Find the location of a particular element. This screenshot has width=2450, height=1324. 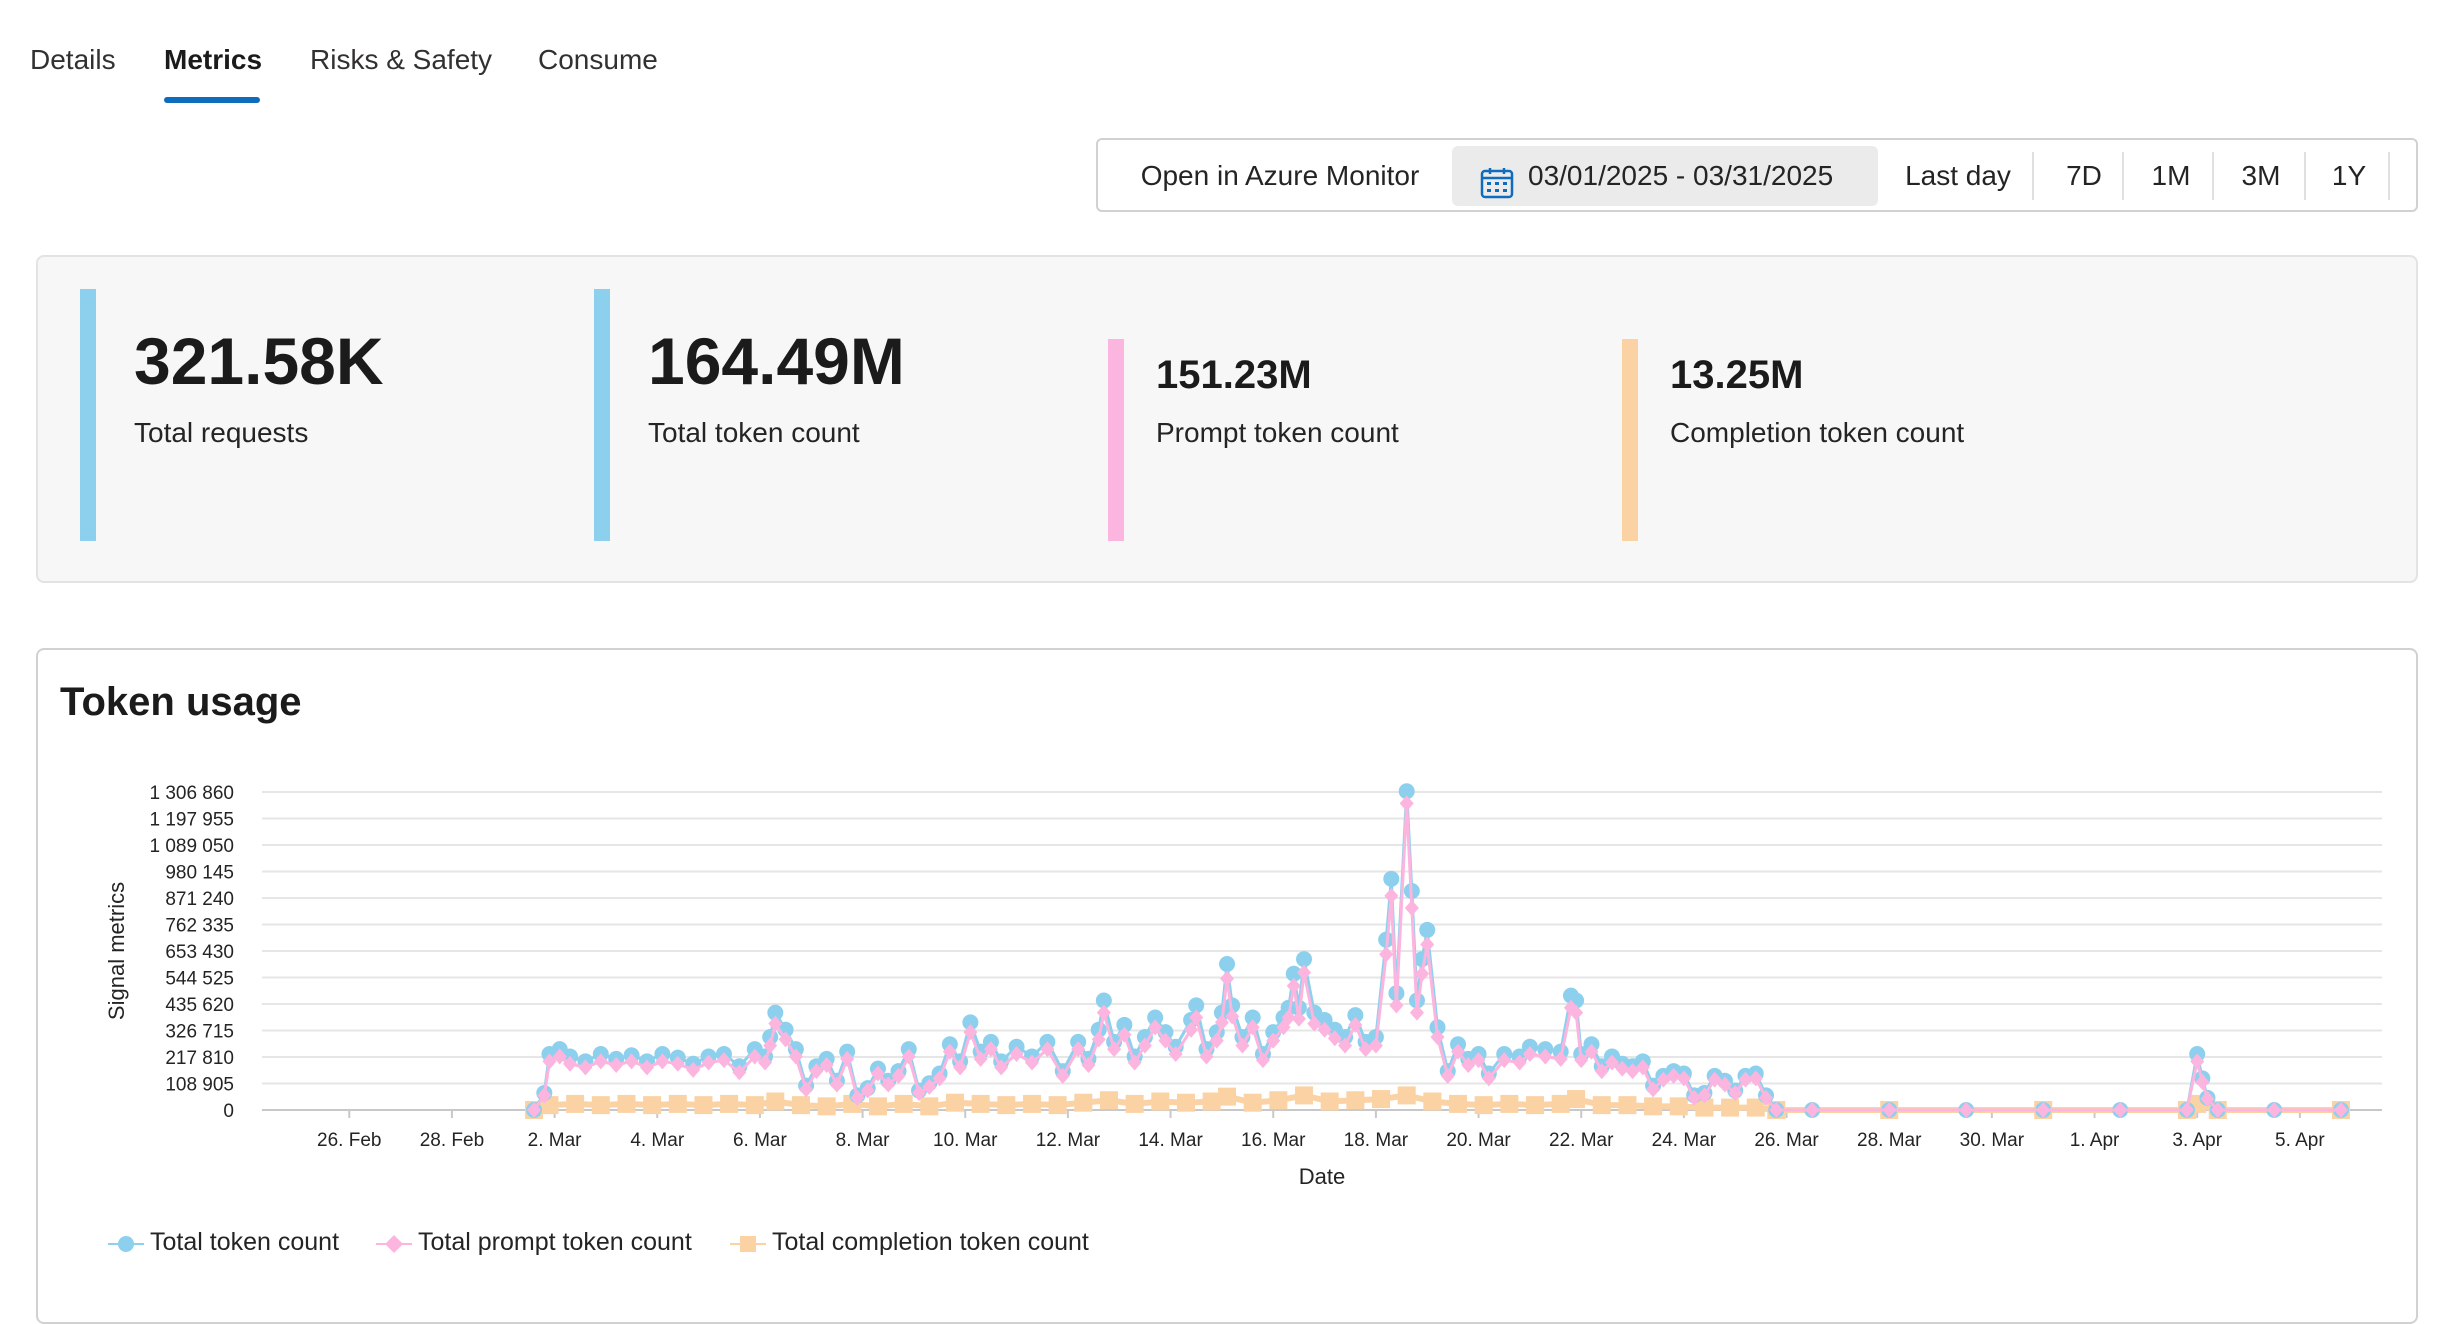

legend-label: Total prompt token count is located at coordinates (555, 1242).